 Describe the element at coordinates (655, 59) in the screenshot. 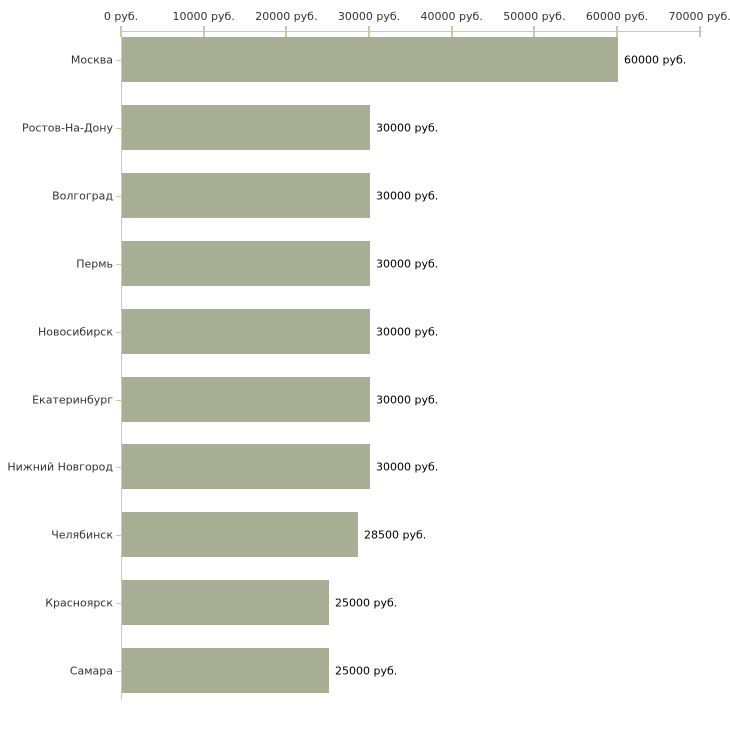

I see `value-label: 60000 руб.` at that location.